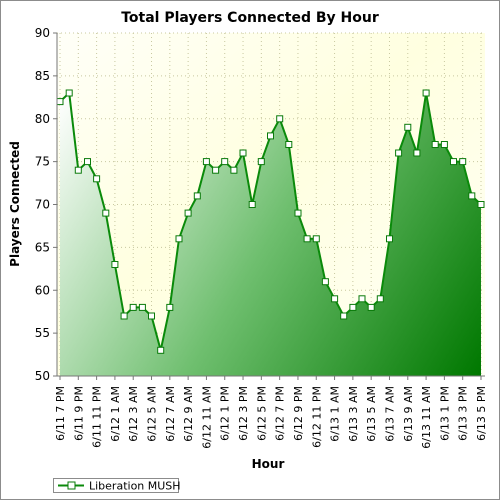  Describe the element at coordinates (408, 414) in the screenshot. I see `x-tick-label: 6/13 9 AM` at that location.